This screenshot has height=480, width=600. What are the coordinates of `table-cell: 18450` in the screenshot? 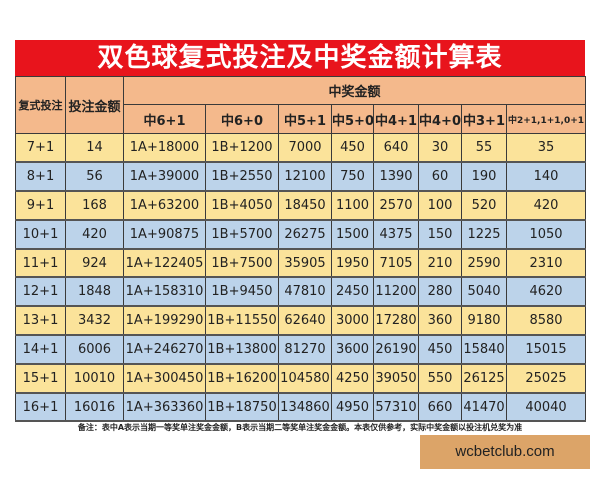 It's located at (305, 205).